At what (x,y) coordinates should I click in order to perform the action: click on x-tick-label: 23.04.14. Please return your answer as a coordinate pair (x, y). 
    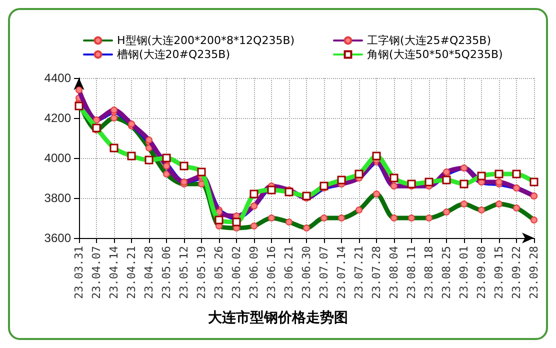
    Looking at the image, I should click on (114, 272).